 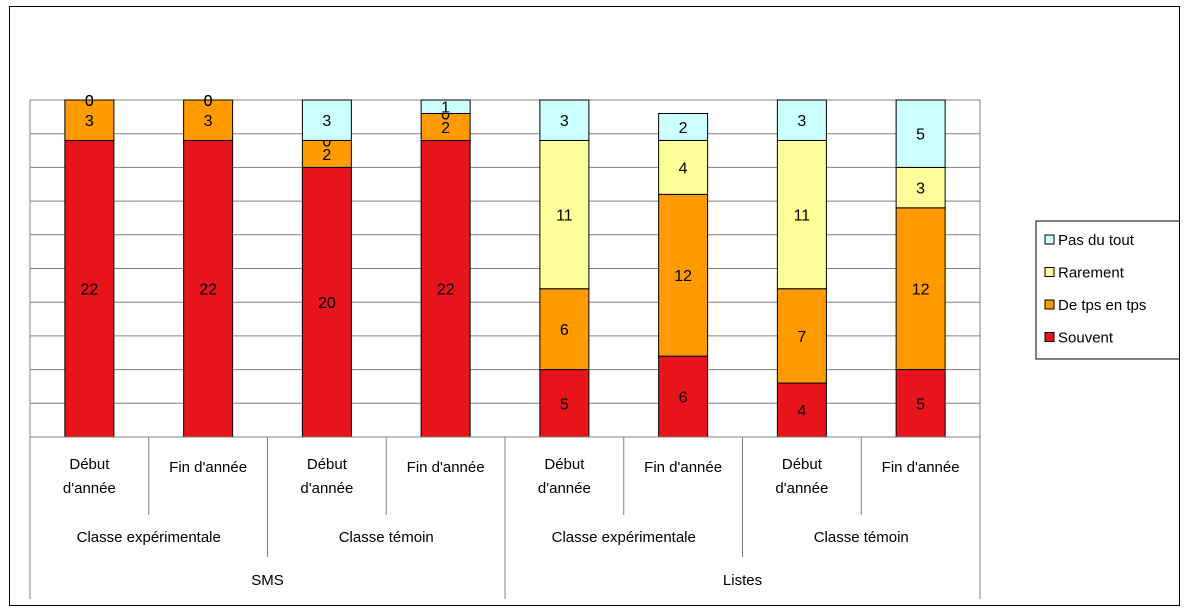 I want to click on data-label: 1, so click(x=445, y=108).